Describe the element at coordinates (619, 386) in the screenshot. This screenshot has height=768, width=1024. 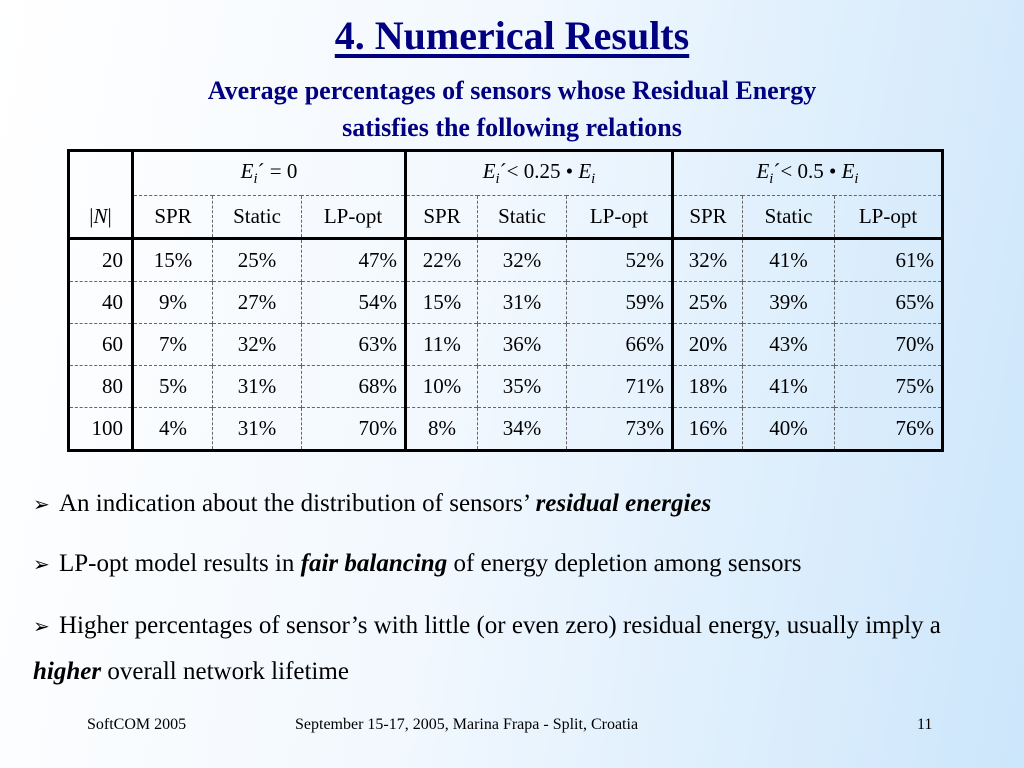
I see `table-cell: 71%` at that location.